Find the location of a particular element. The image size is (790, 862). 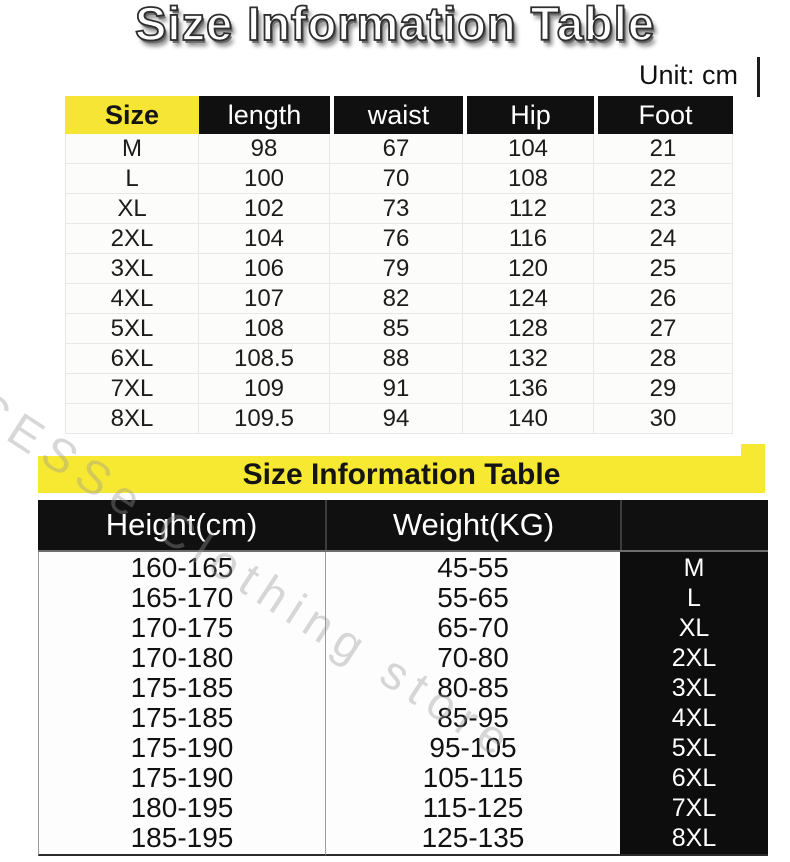

table-cell: 102 is located at coordinates (264, 209).